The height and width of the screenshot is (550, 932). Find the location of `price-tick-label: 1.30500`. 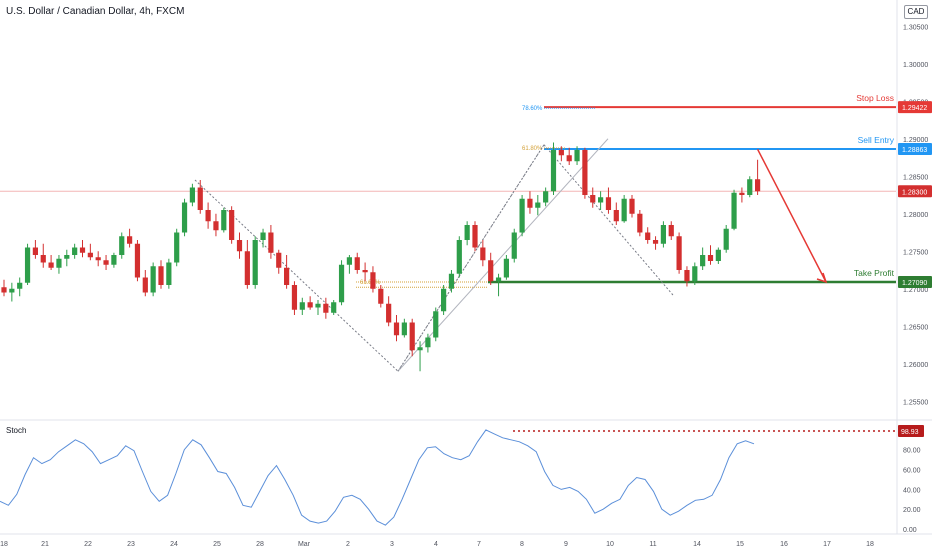

price-tick-label: 1.30500 is located at coordinates (915, 27).